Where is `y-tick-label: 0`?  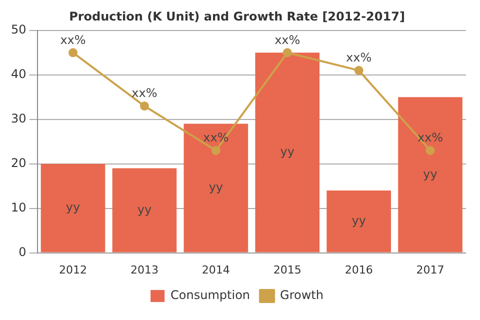 y-tick-label: 0 is located at coordinates (22, 251).